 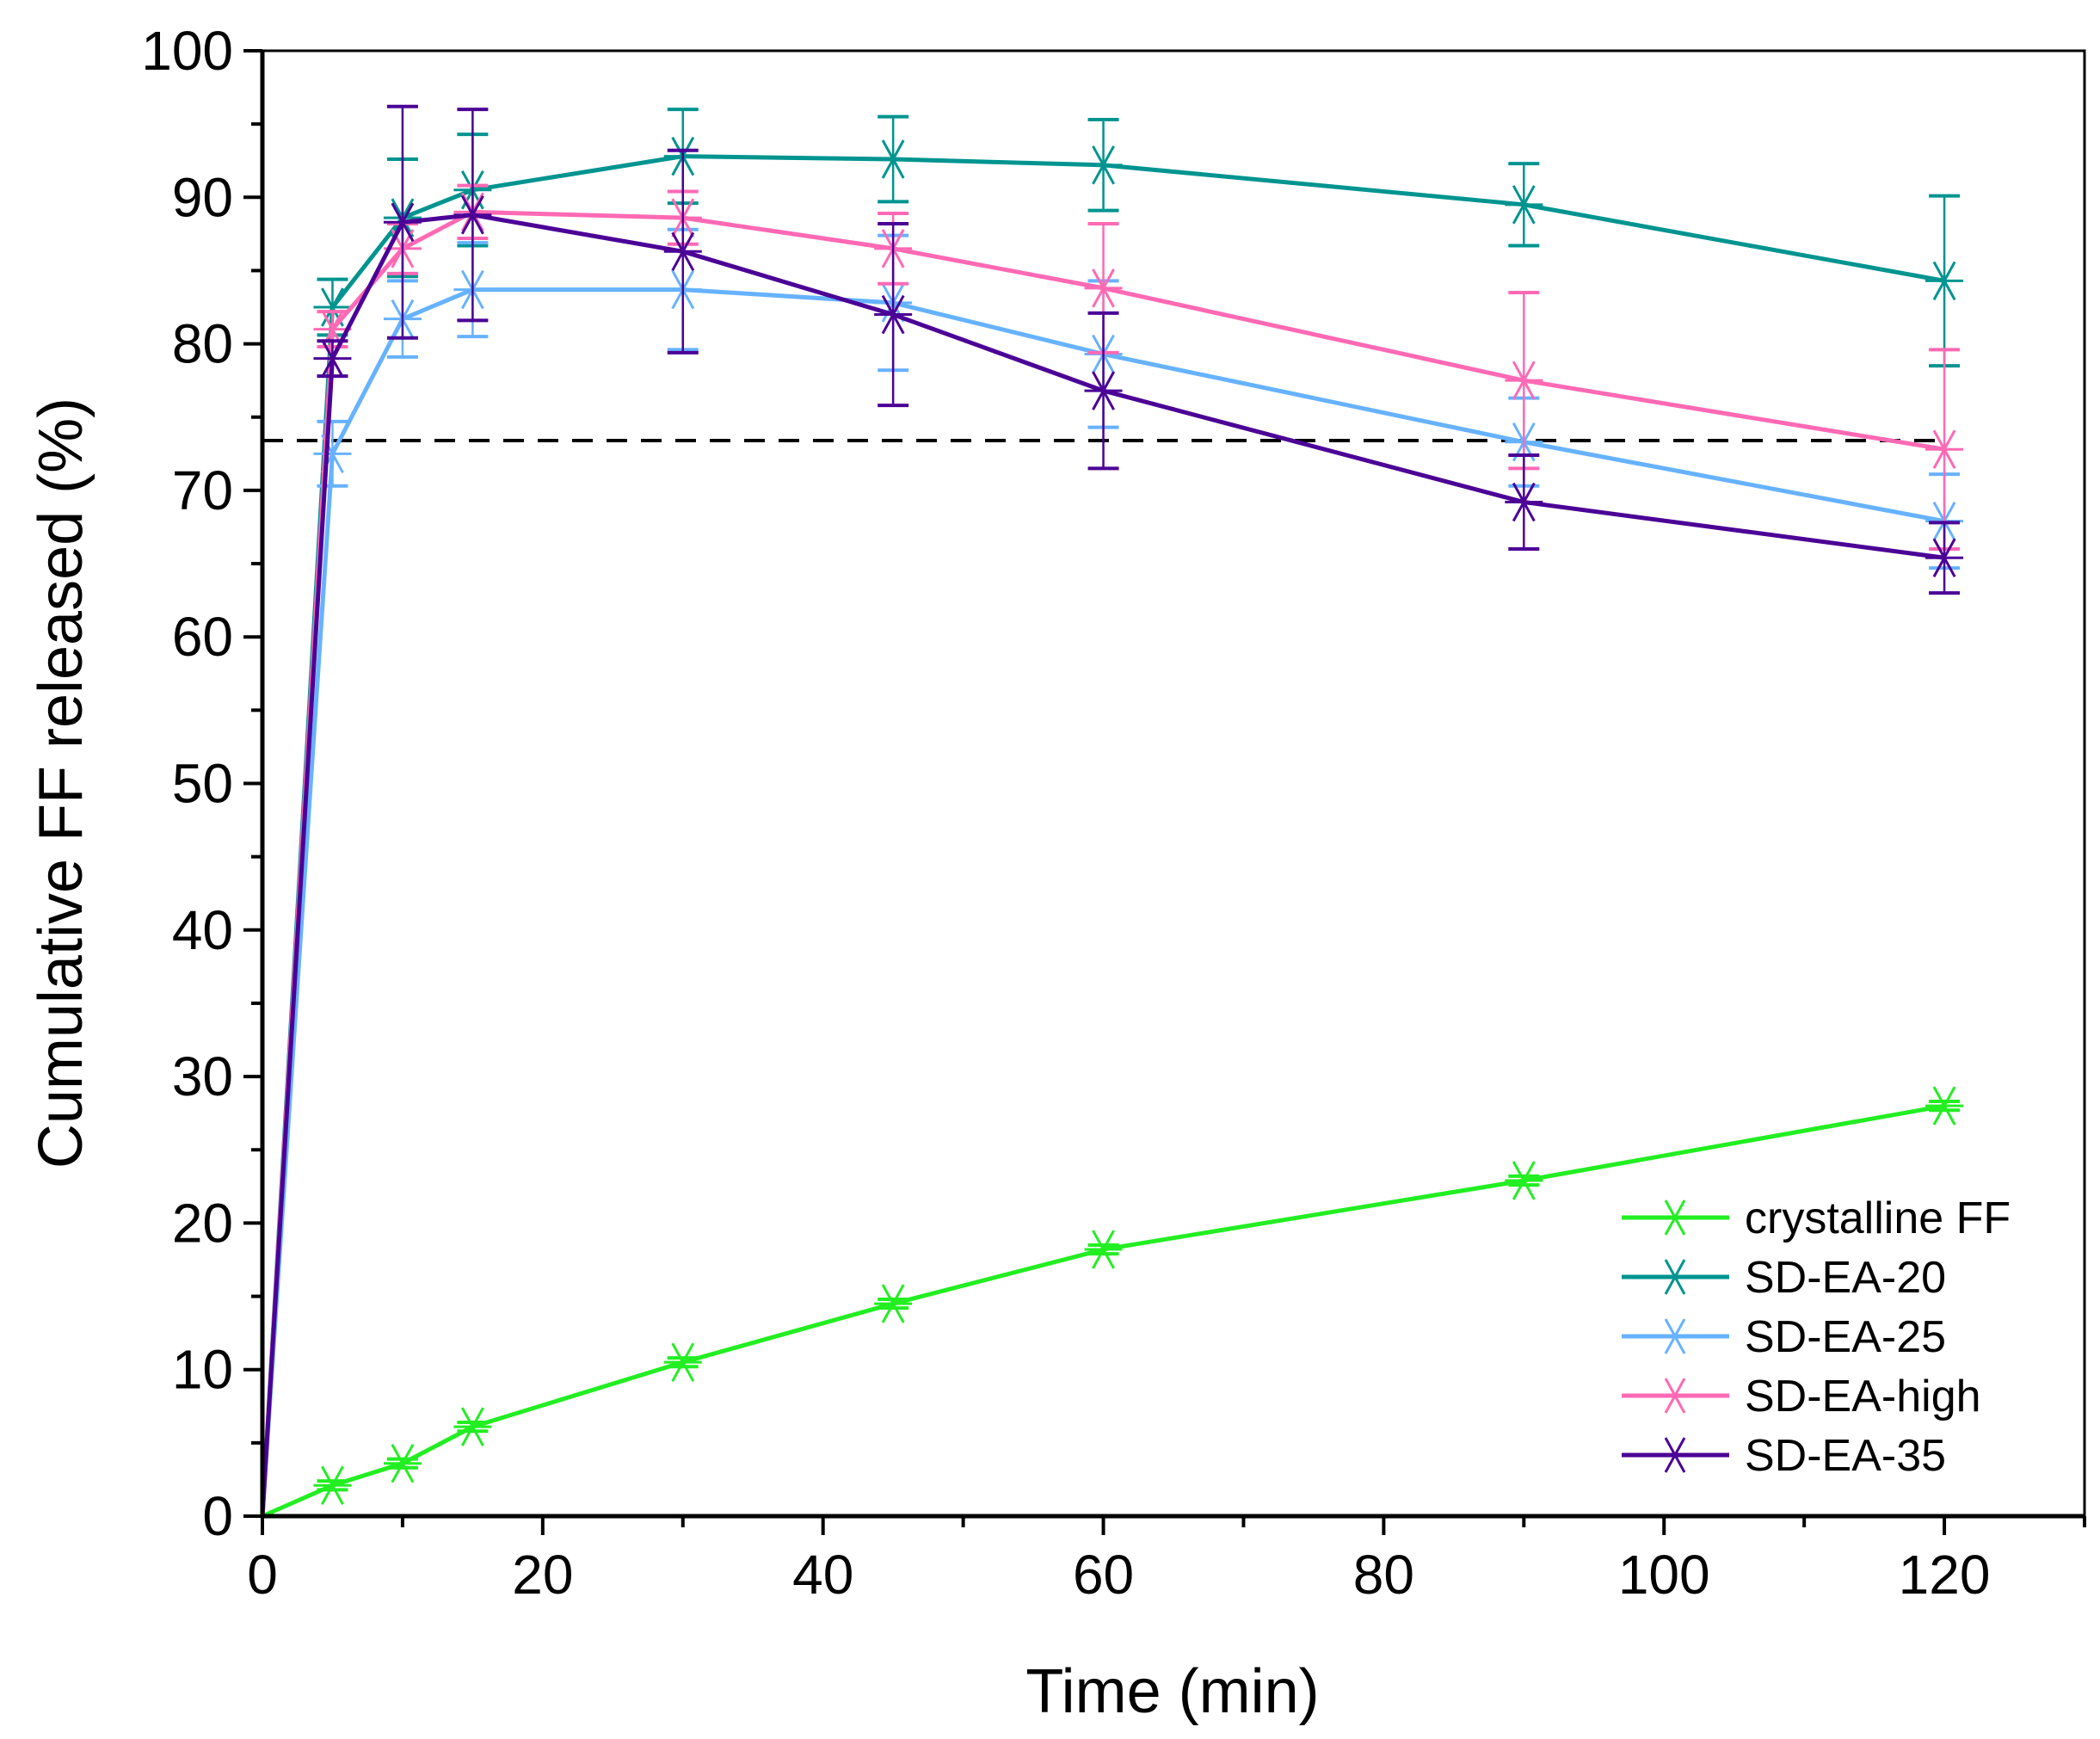 What do you see at coordinates (1383, 1575) in the screenshot?
I see `x-tick-label: 80` at bounding box center [1383, 1575].